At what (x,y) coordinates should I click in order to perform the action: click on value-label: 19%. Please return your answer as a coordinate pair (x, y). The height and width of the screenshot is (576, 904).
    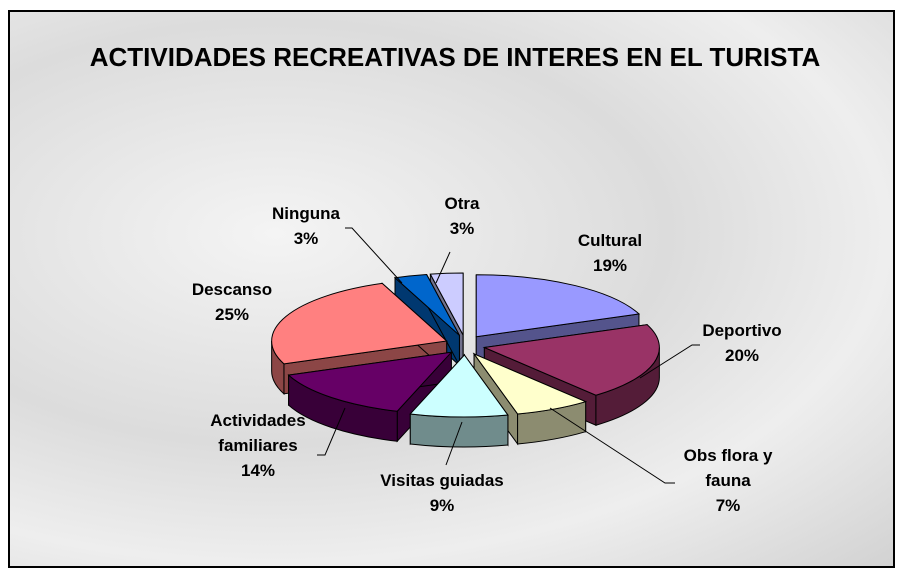
    Looking at the image, I should click on (610, 265).